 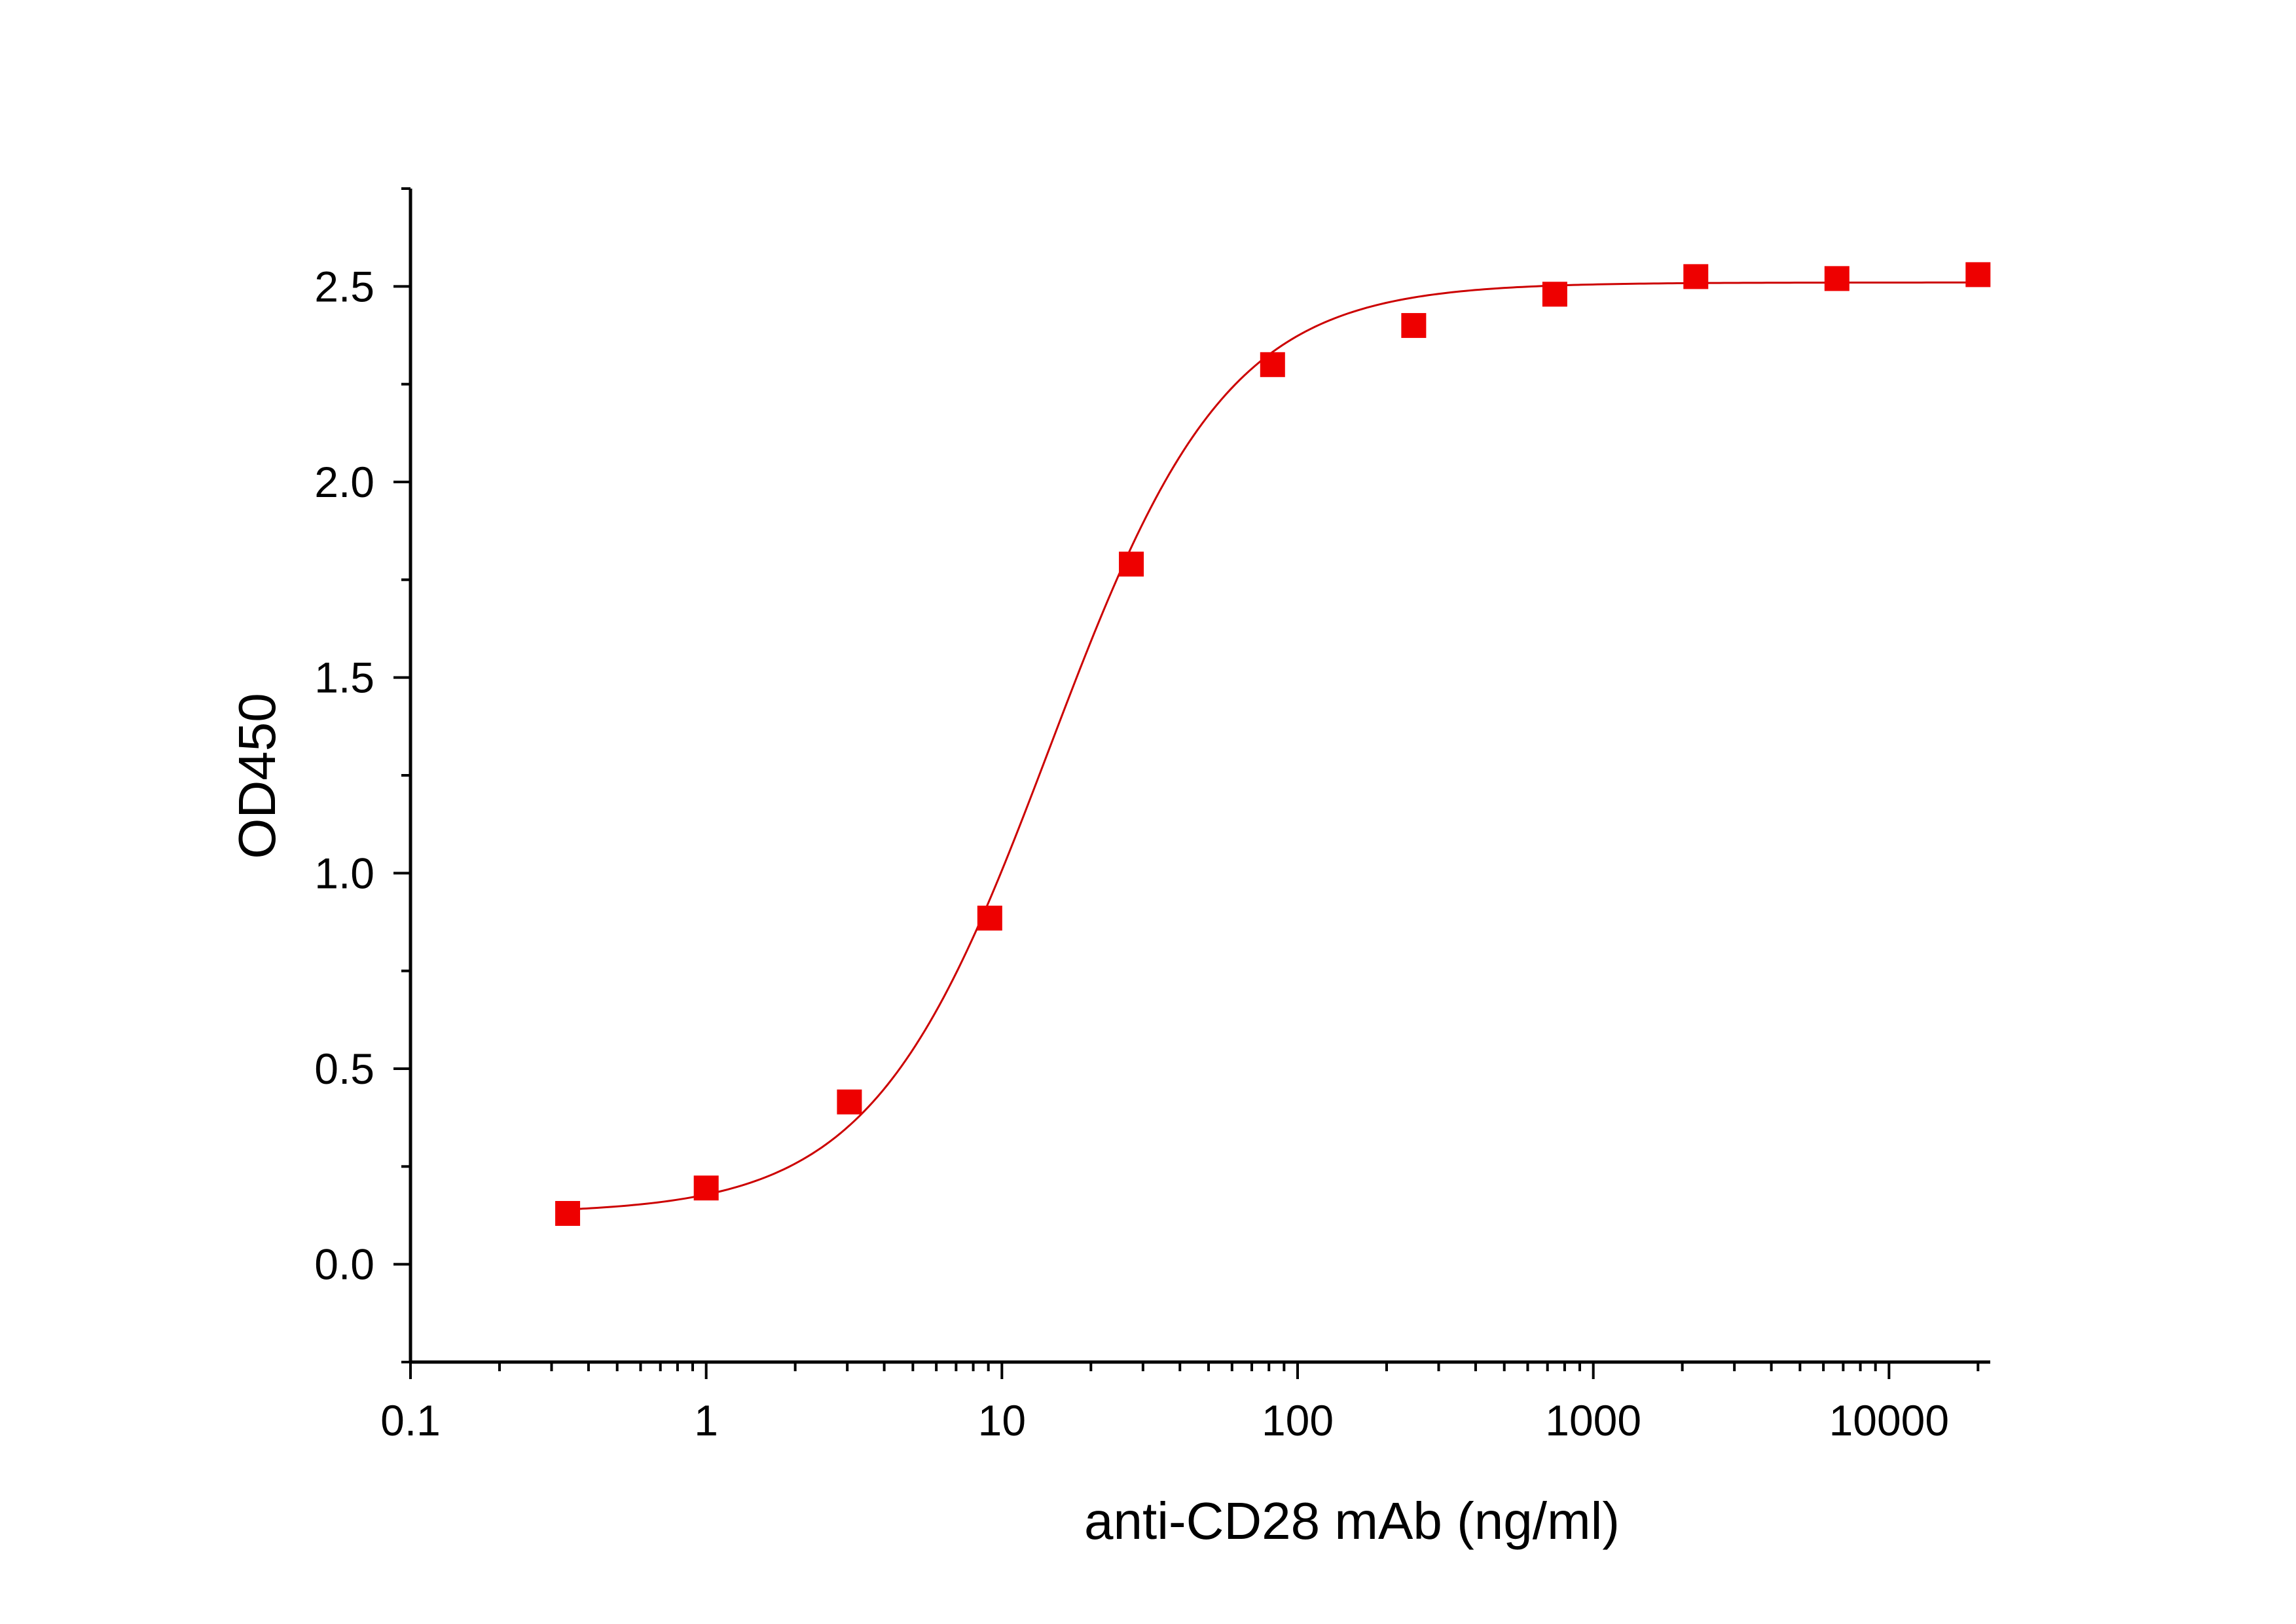 I want to click on x-tick-label: 10, so click(x=1002, y=1420).